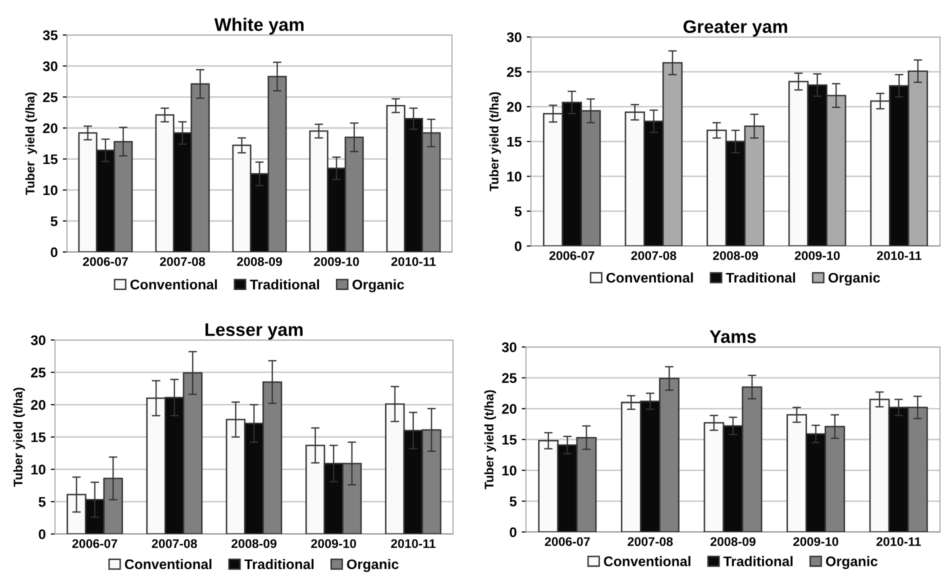  Describe the element at coordinates (50, 35) in the screenshot. I see `y-tick-label: 35` at that location.